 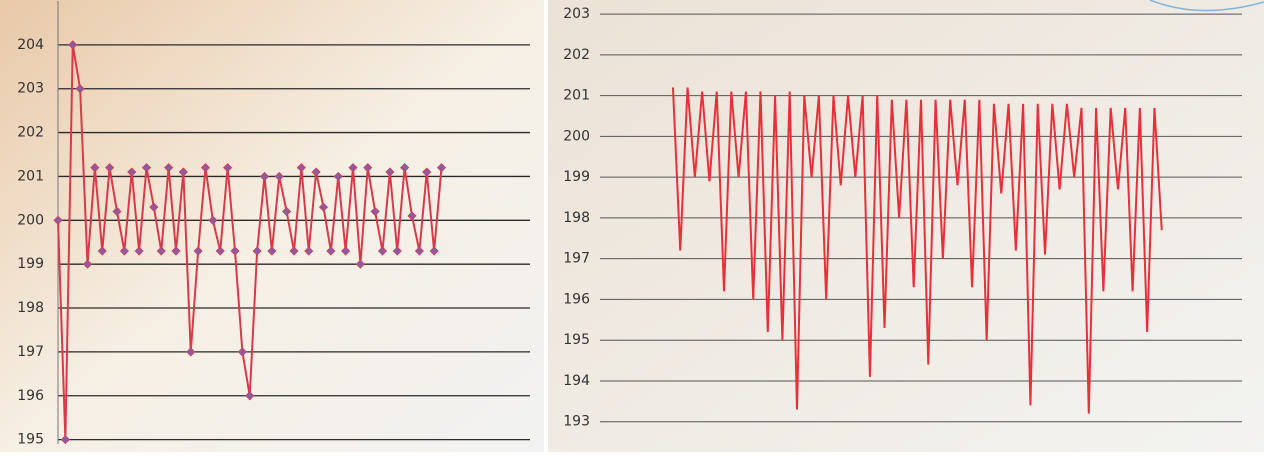 I want to click on screen-glare, so click(x=1206, y=6).